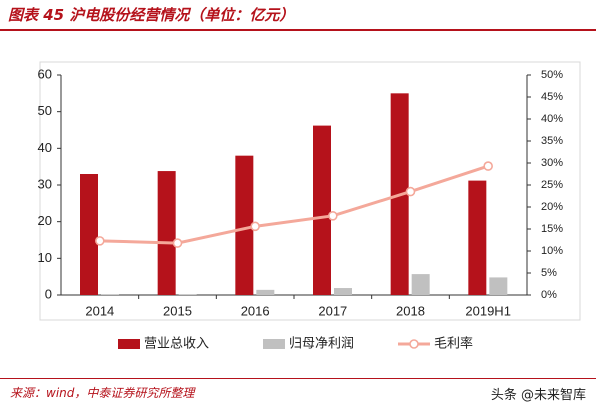 This screenshot has width=596, height=415. Describe the element at coordinates (488, 310) in the screenshot. I see `x-tick-label: 2019H1` at that location.